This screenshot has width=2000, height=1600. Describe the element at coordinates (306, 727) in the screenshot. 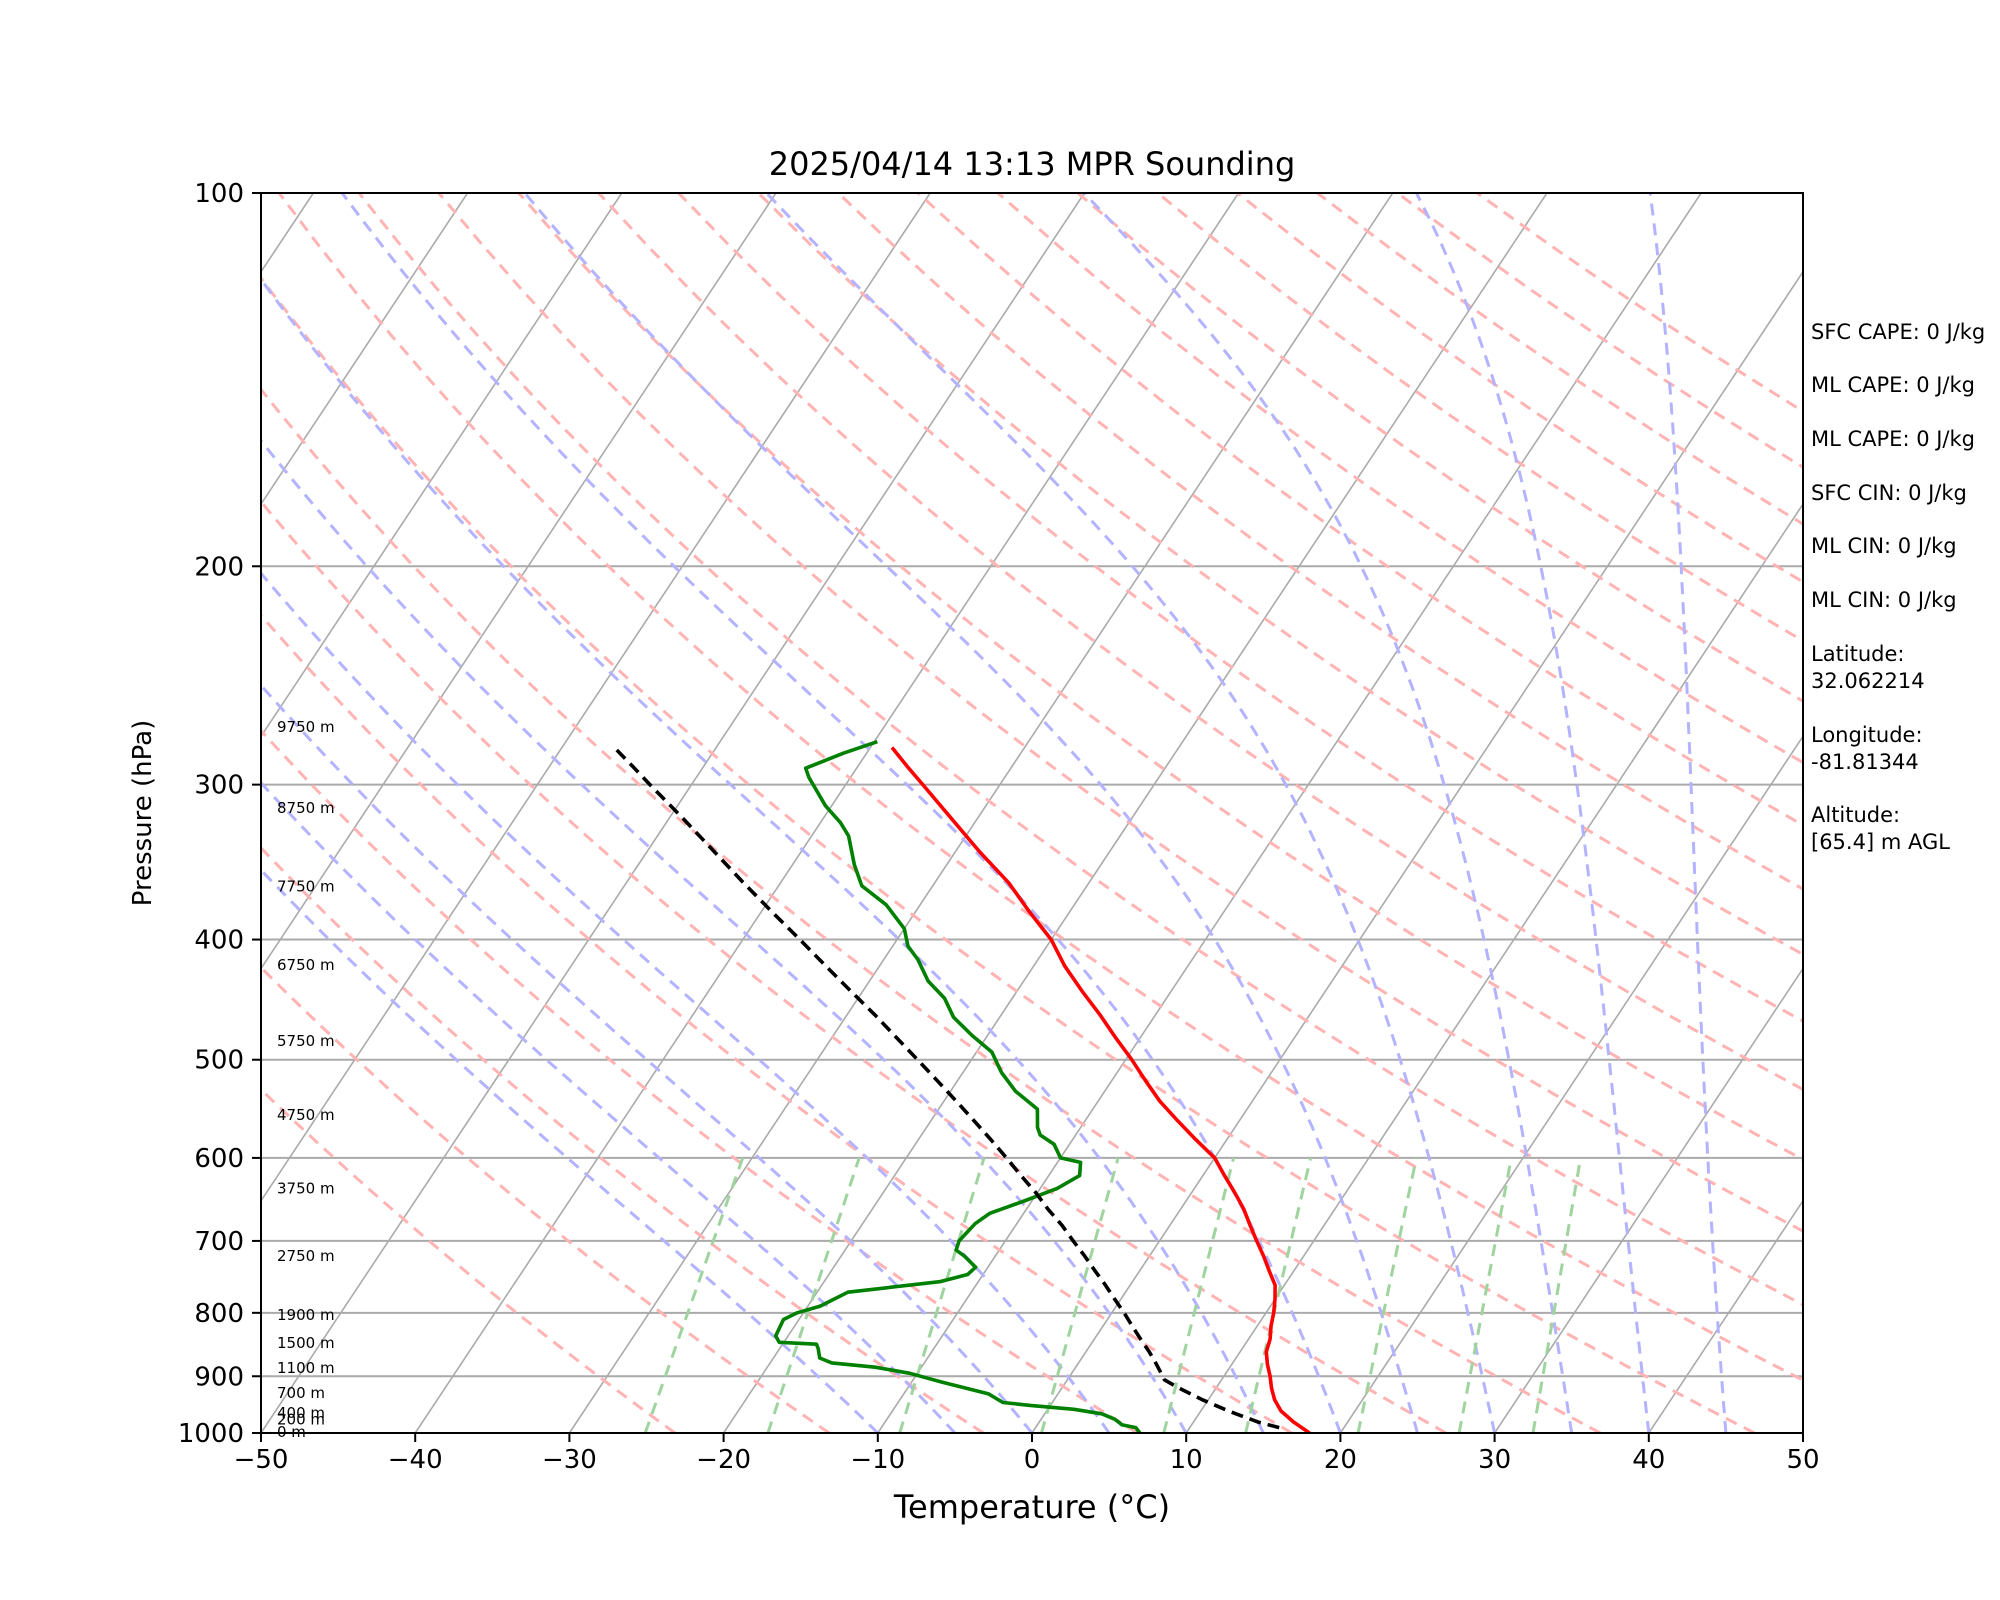

I see `height-label: 9750 m` at that location.